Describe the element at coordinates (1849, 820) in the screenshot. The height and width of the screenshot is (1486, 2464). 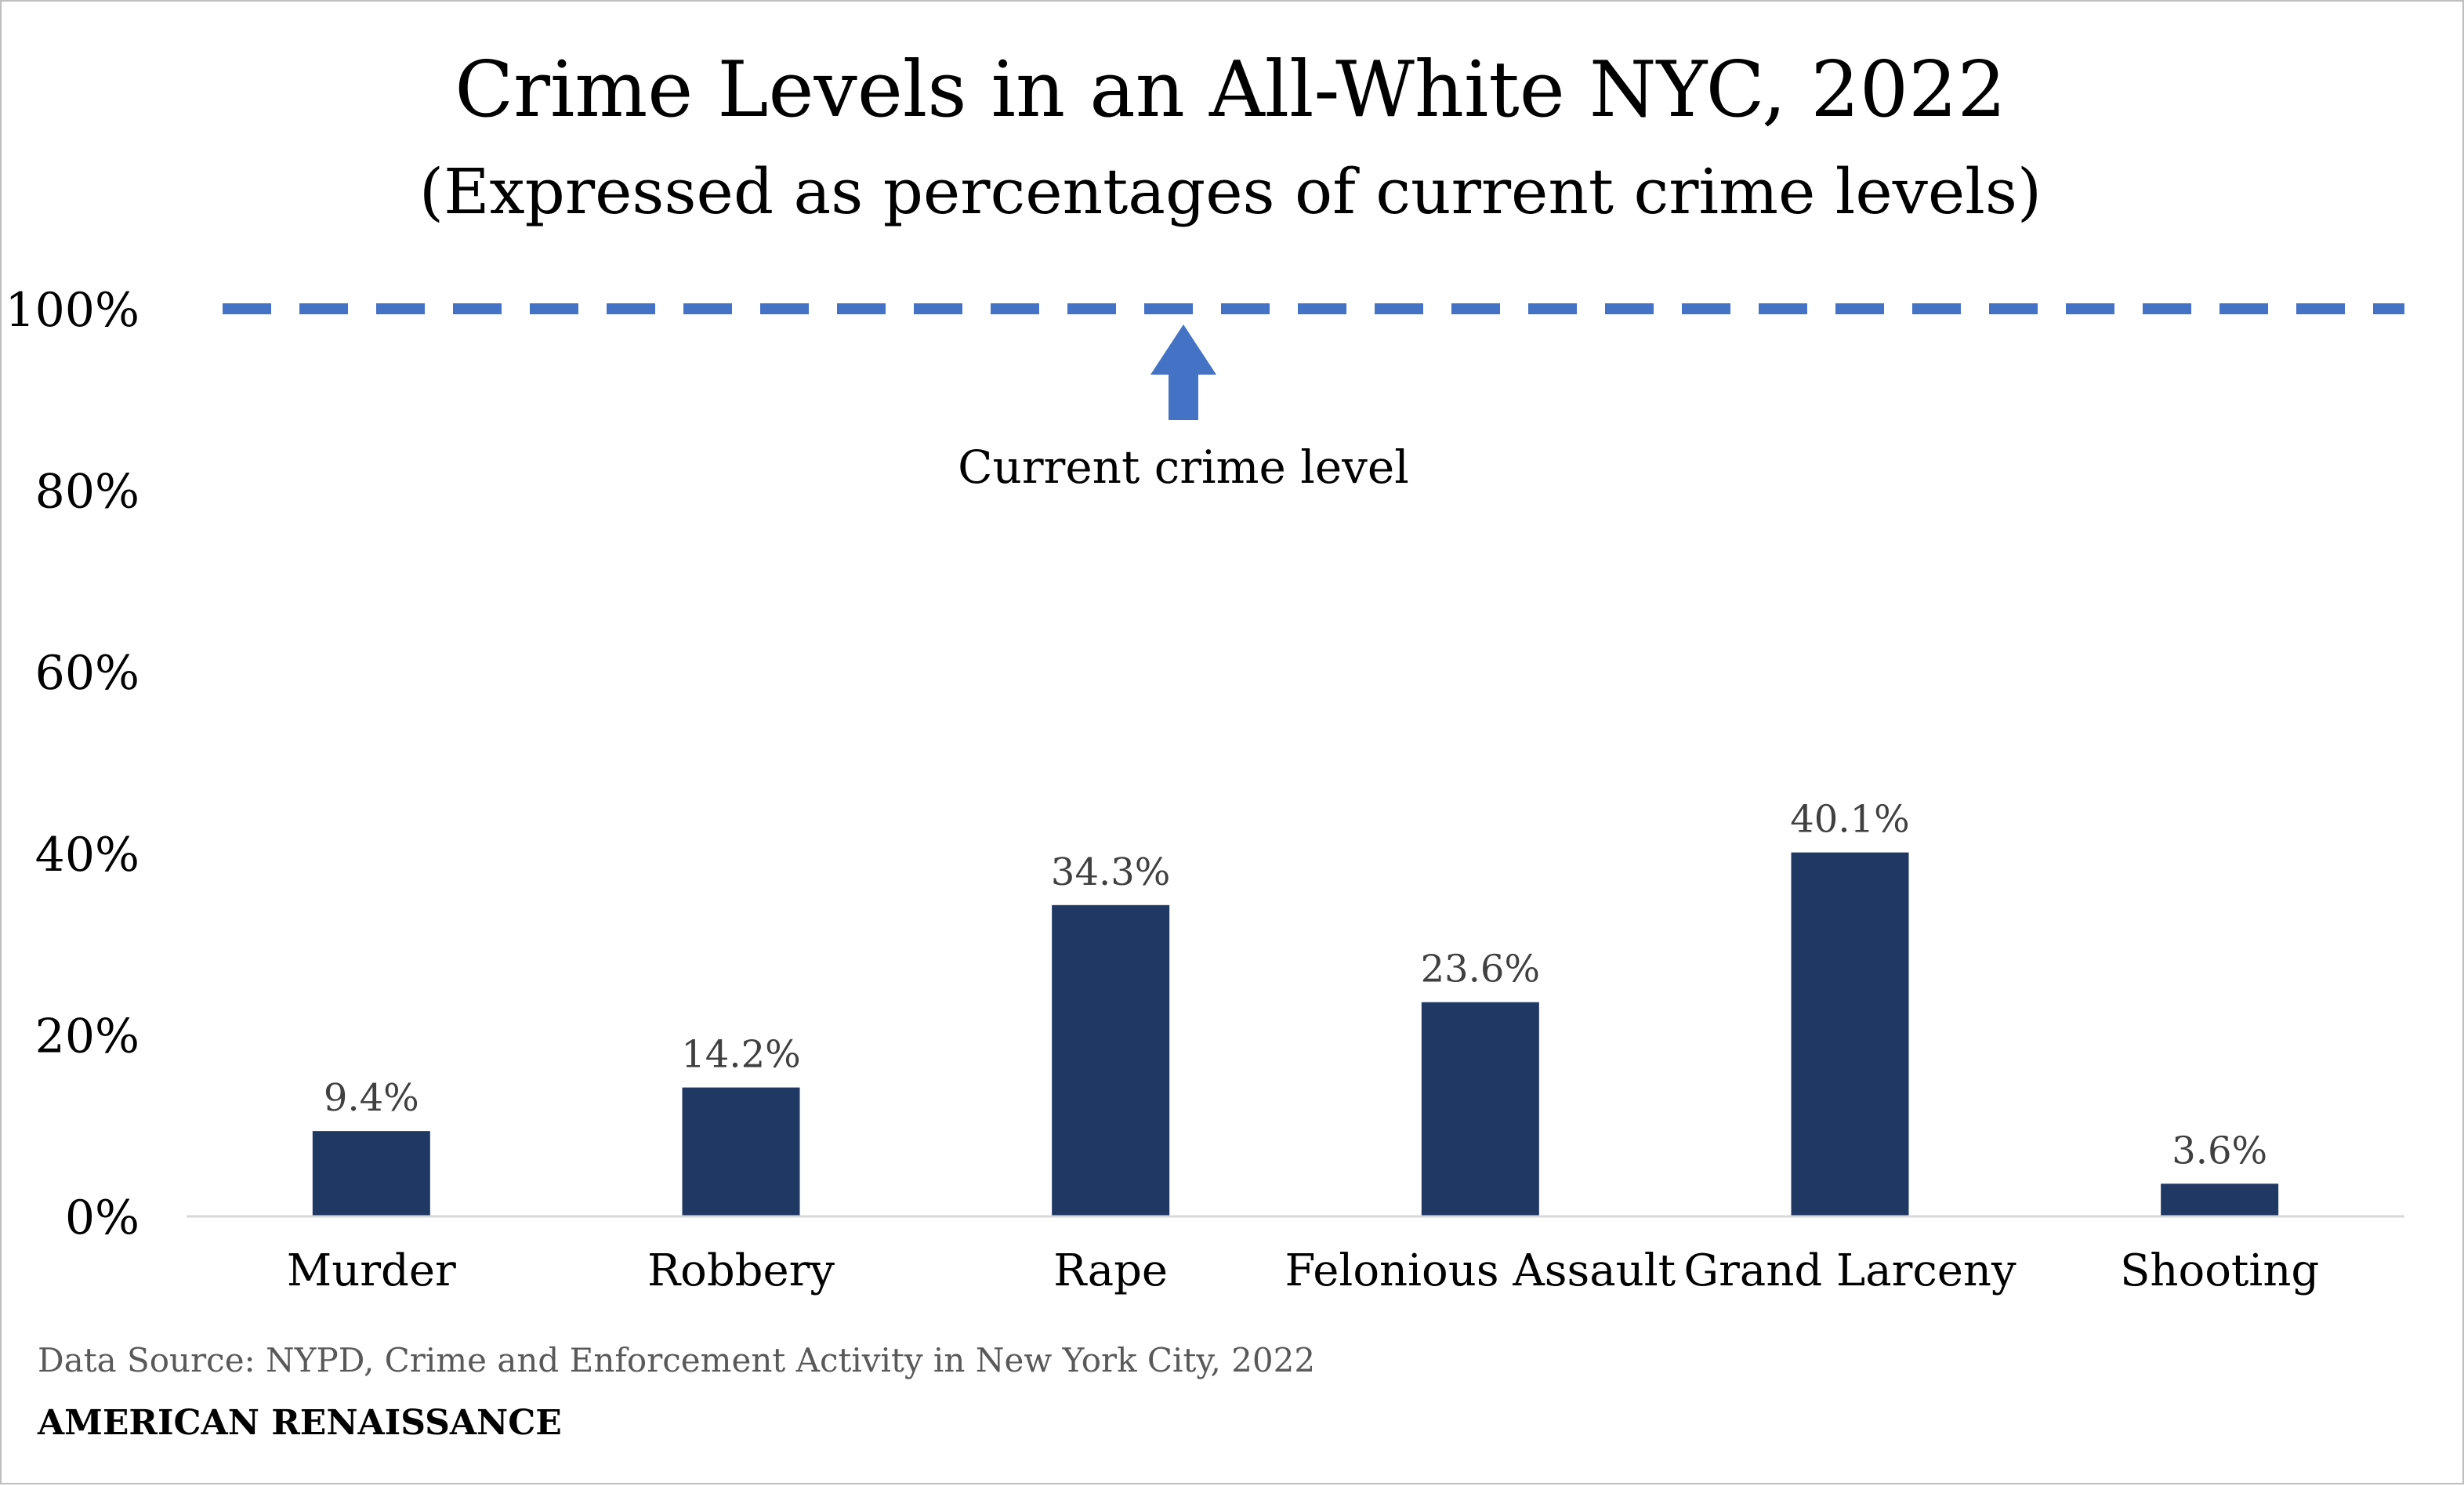
I see `data-label: 40.1%` at that location.